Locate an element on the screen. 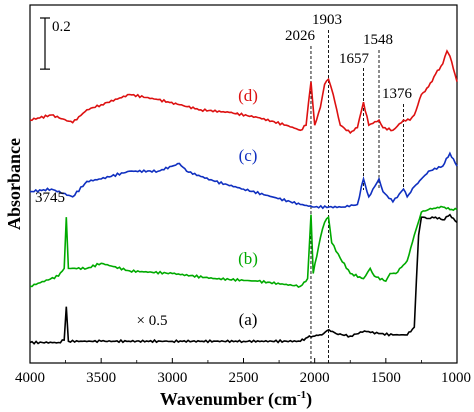 Image resolution: width=474 pixels, height=412 pixels. x-tick-label-3500: 3500 is located at coordinates (101, 378).